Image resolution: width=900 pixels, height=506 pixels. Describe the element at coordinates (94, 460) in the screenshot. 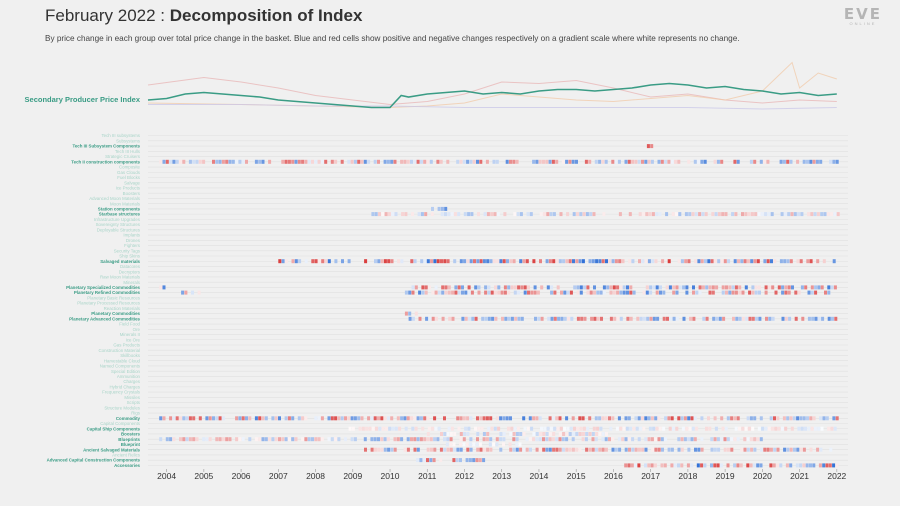

I see `row-label: Advanced Capital Construction Components` at that location.